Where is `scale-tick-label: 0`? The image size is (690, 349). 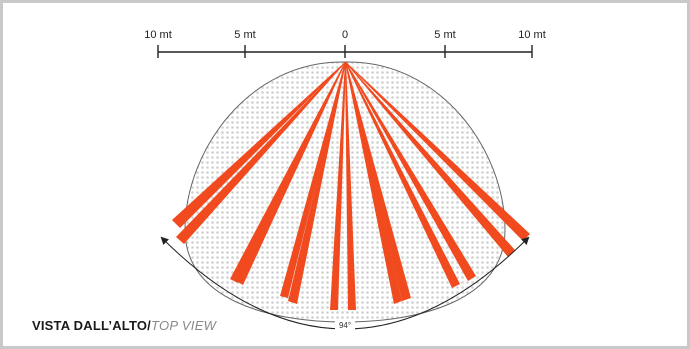
scale-tick-label: 0 is located at coordinates (345, 35).